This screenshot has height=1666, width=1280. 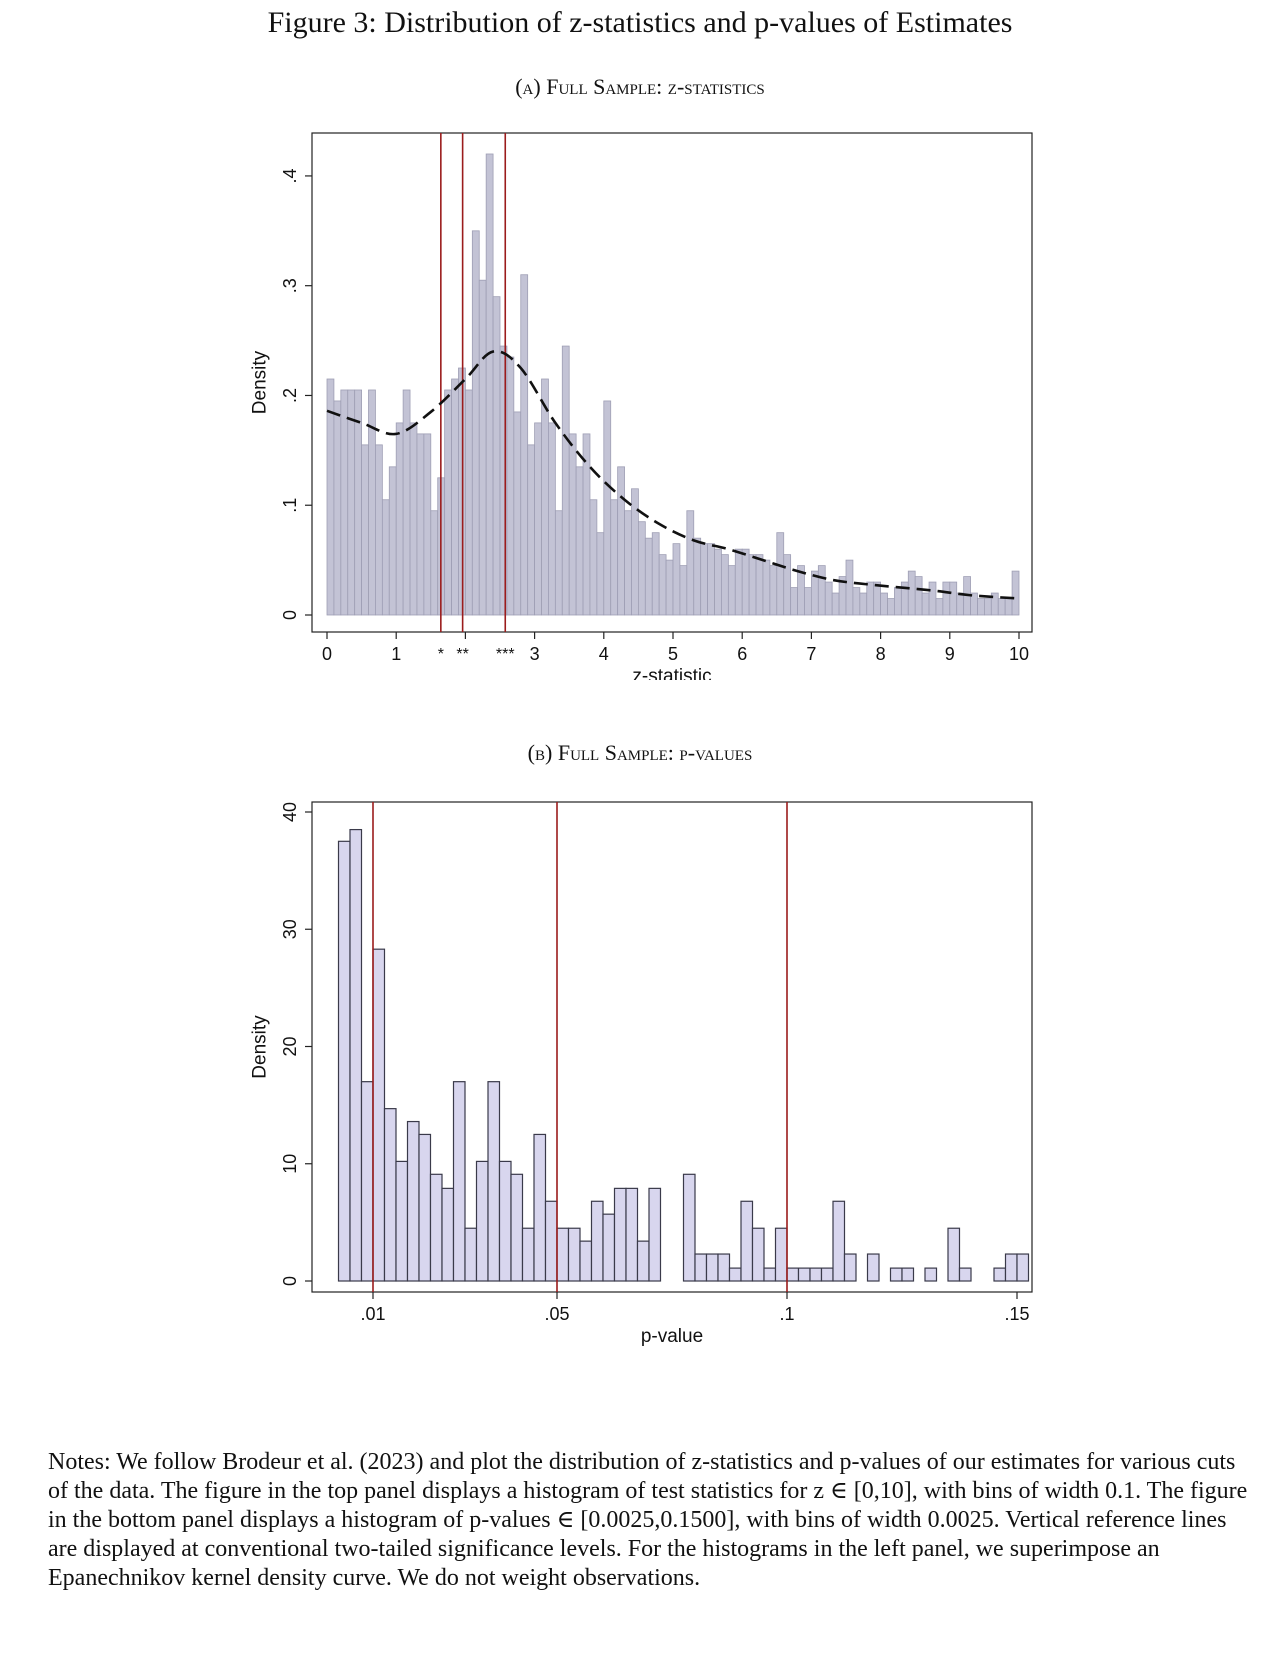 I want to click on y-tick-label: 0, so click(x=290, y=1281).